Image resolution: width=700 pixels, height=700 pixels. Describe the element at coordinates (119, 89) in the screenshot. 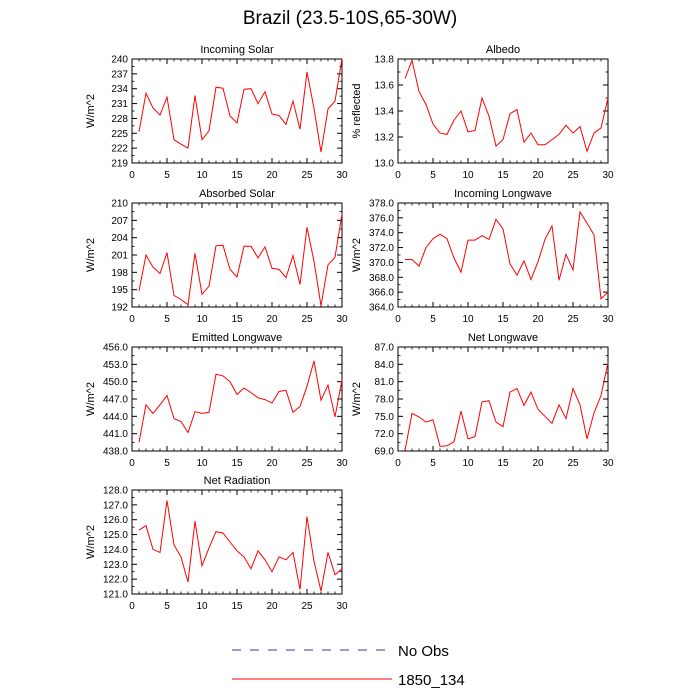

I see `y-tick-label: 234` at that location.